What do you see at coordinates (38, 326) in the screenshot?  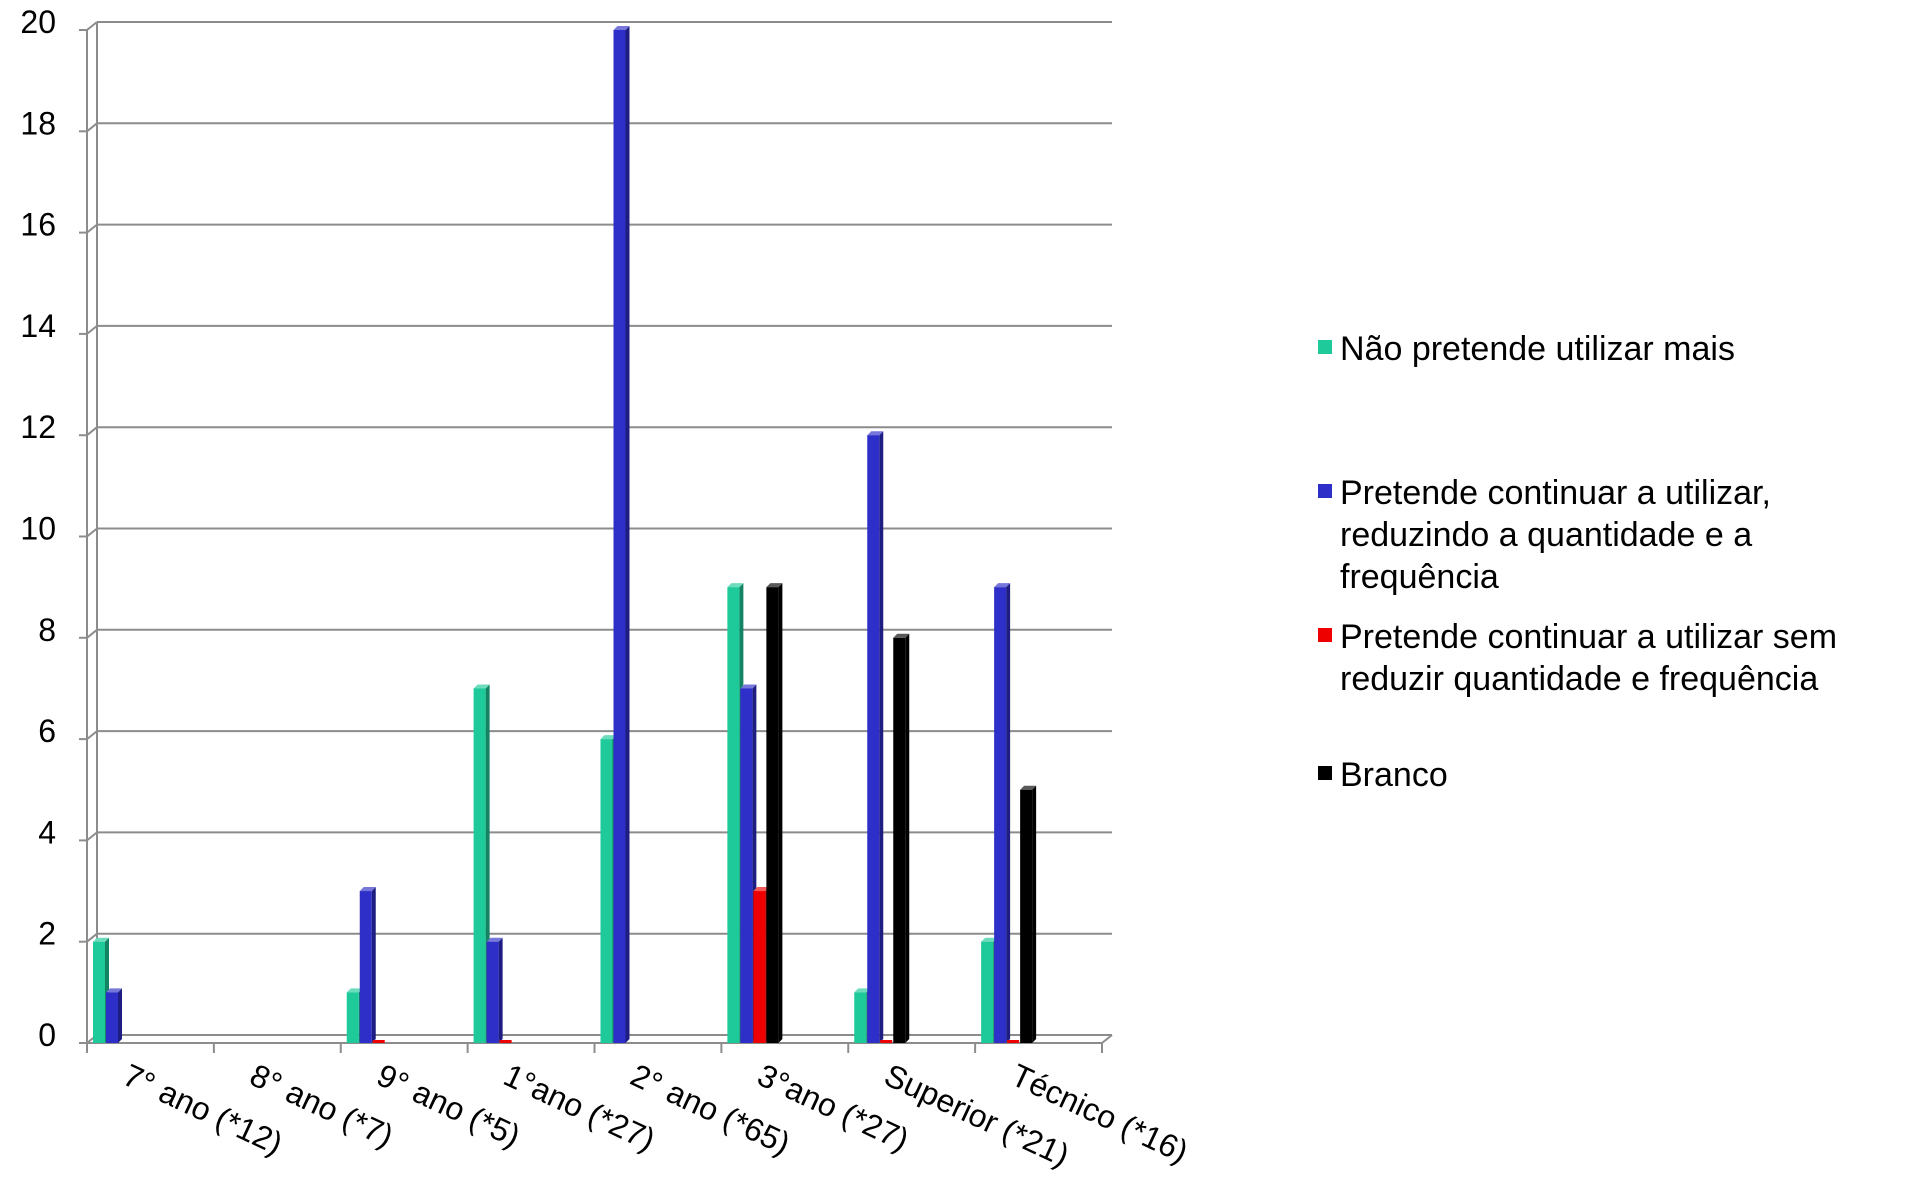 I see `y-tick-label: 14` at bounding box center [38, 326].